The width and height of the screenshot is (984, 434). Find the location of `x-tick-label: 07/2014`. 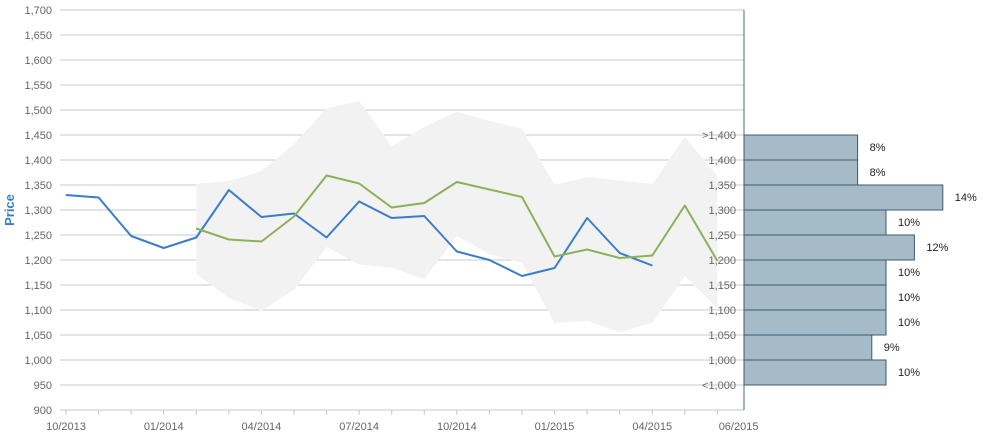

x-tick-label: 07/2014 is located at coordinates (359, 427).